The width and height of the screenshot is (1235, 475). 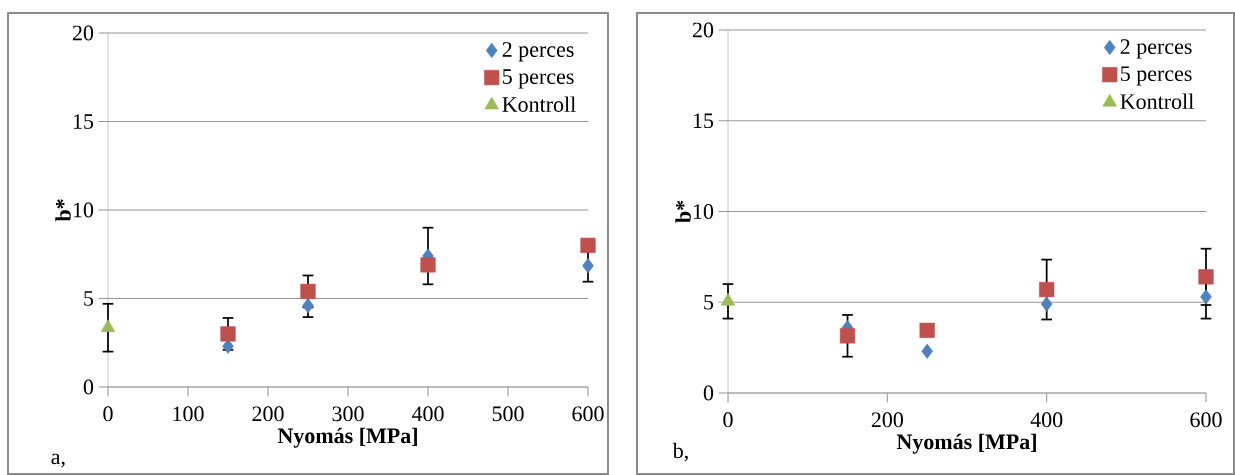 What do you see at coordinates (58, 460) in the screenshot?
I see `text: a,` at bounding box center [58, 460].